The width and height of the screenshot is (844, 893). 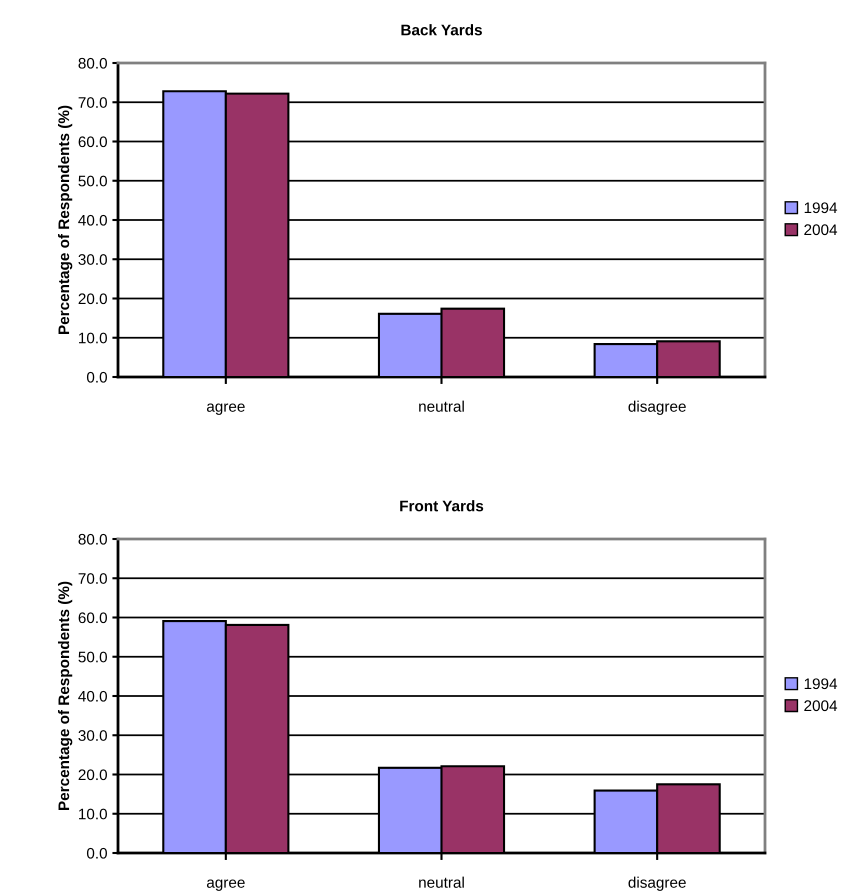 What do you see at coordinates (441, 30) in the screenshot?
I see `chart-title: Back Yards` at bounding box center [441, 30].